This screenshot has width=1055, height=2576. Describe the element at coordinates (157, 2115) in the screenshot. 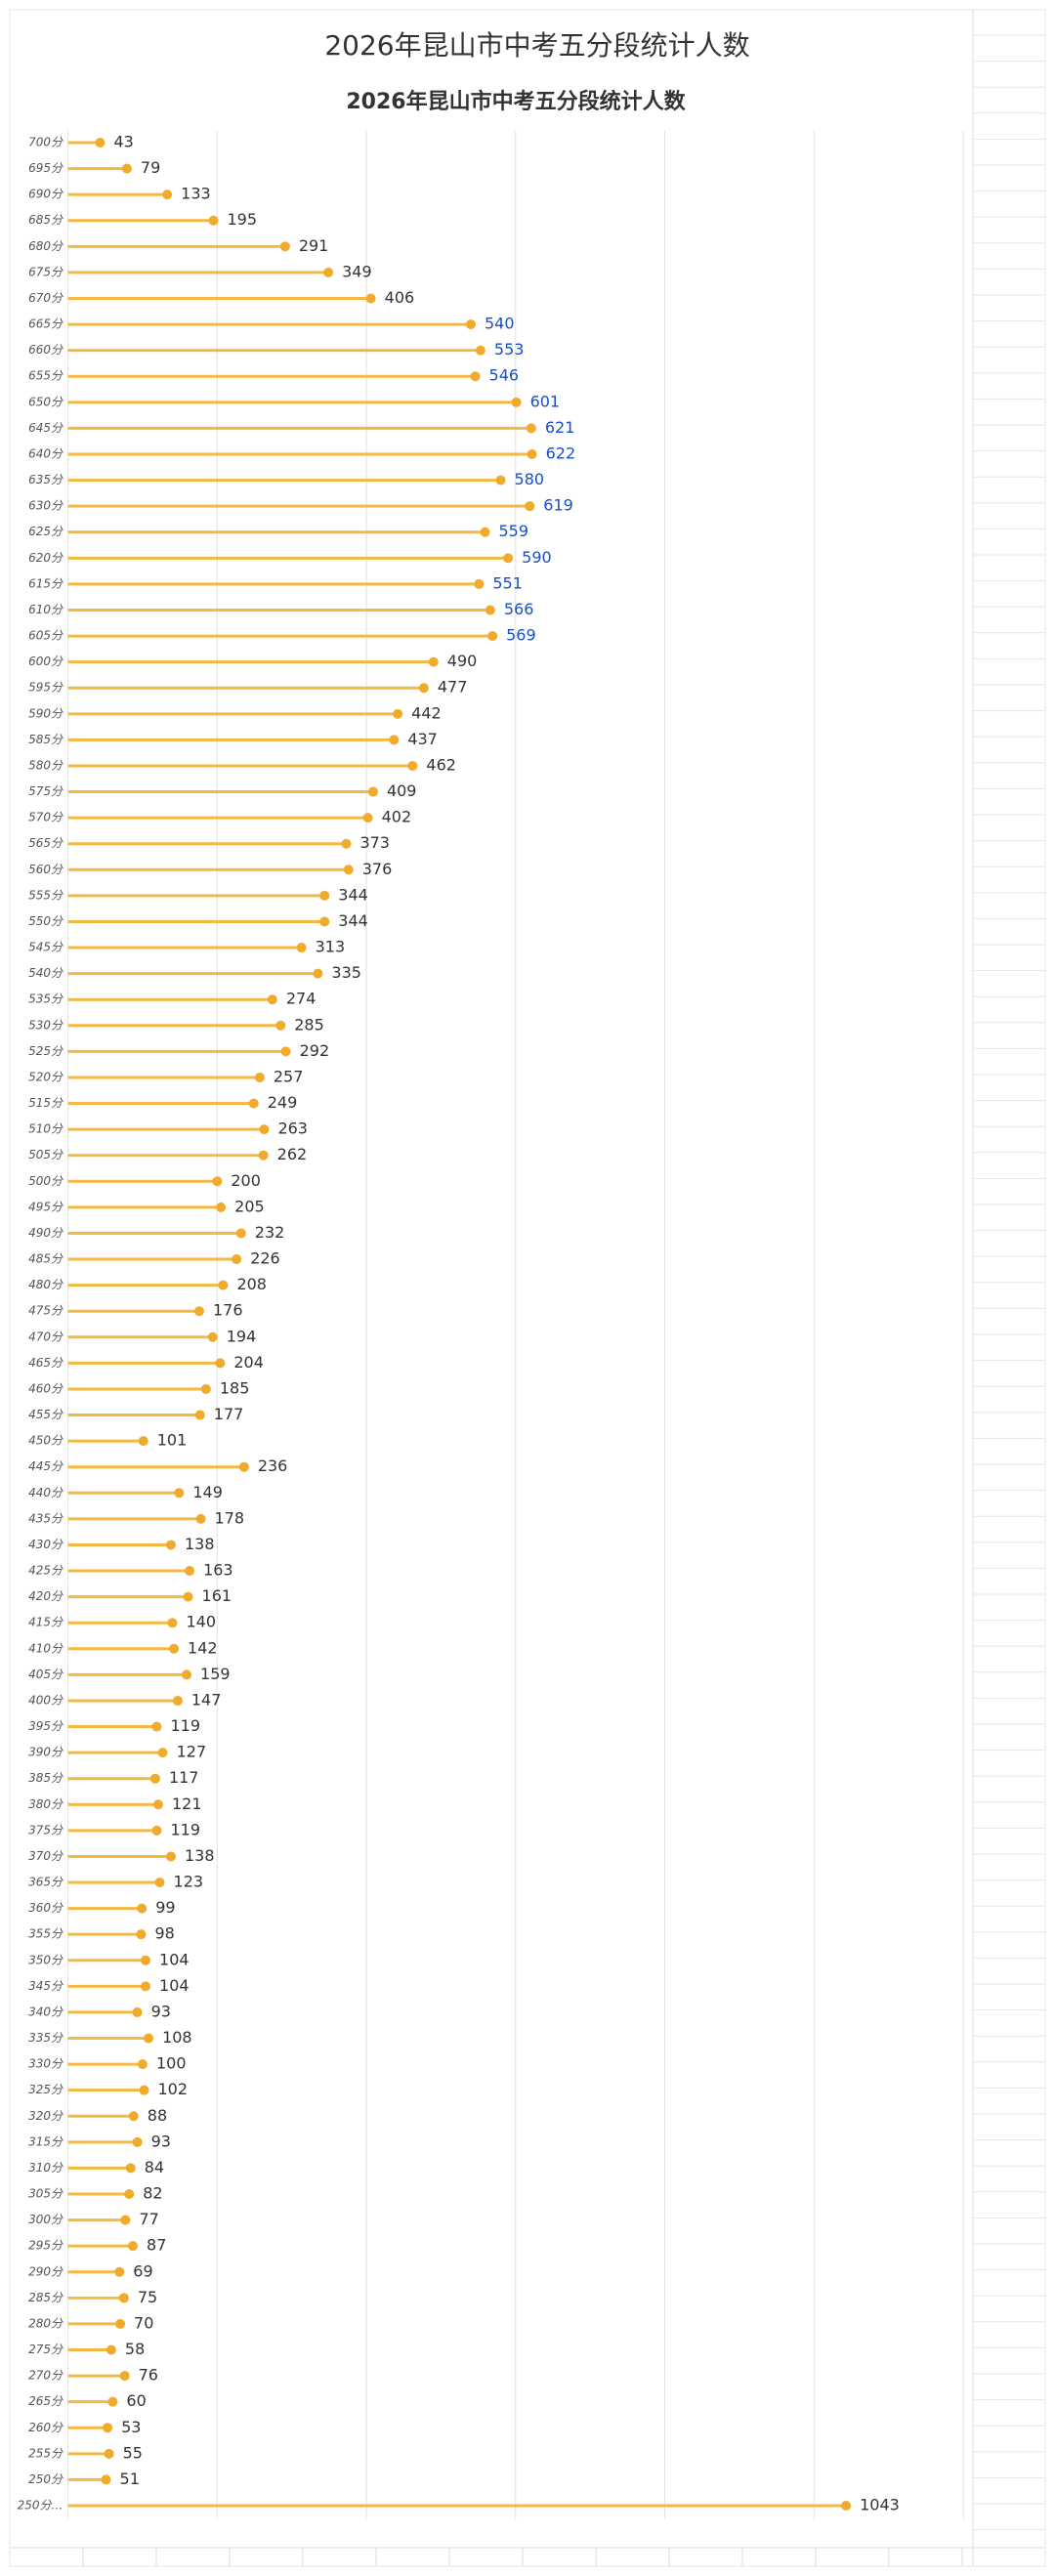

I see `value-label: 88` at that location.